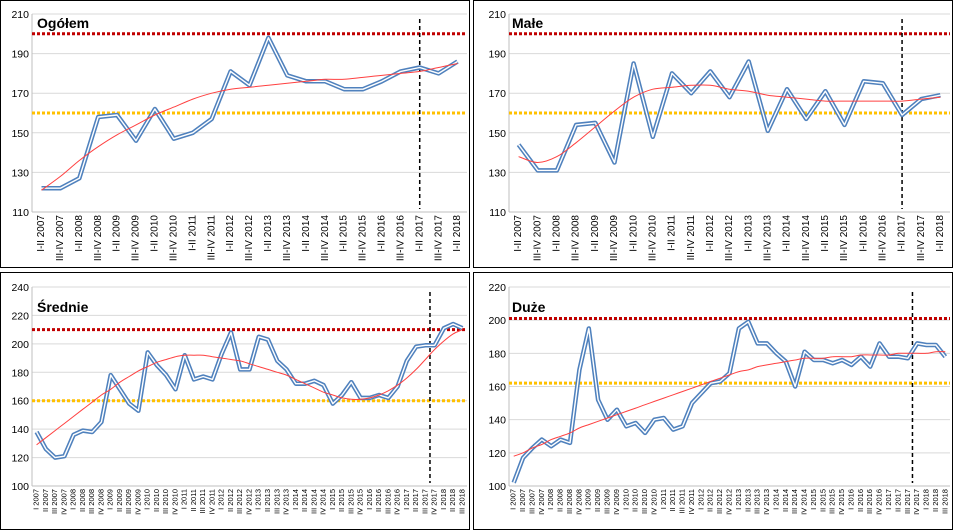 This screenshot has height=531, width=953. What do you see at coordinates (276, 501) in the screenshot?
I see `x-tick-srednie-26: III 2013` at bounding box center [276, 501].